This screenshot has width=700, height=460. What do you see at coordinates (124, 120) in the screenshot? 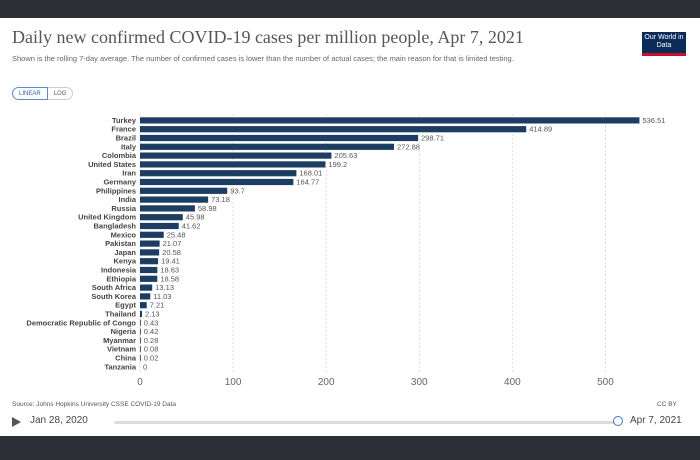
I see `category-label: Turkey` at bounding box center [124, 120].